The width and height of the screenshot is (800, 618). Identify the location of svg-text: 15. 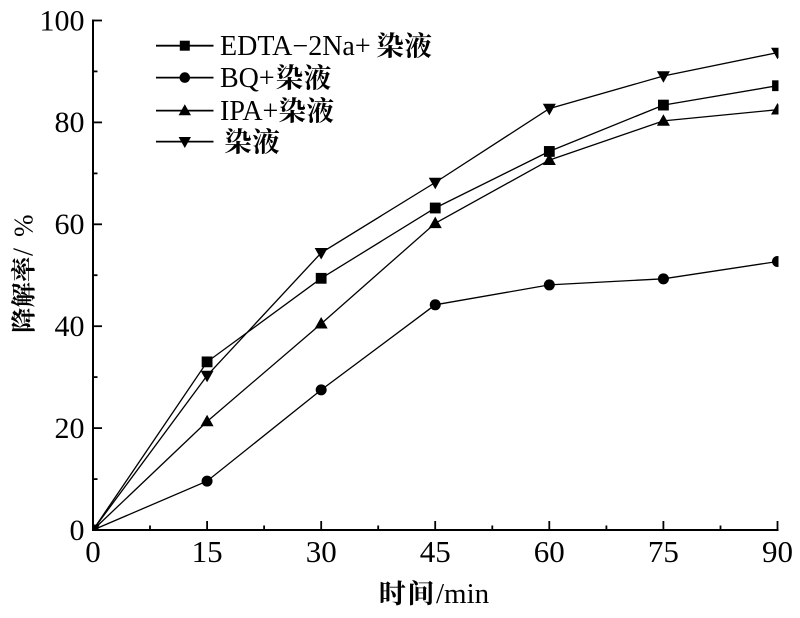
(207, 551).